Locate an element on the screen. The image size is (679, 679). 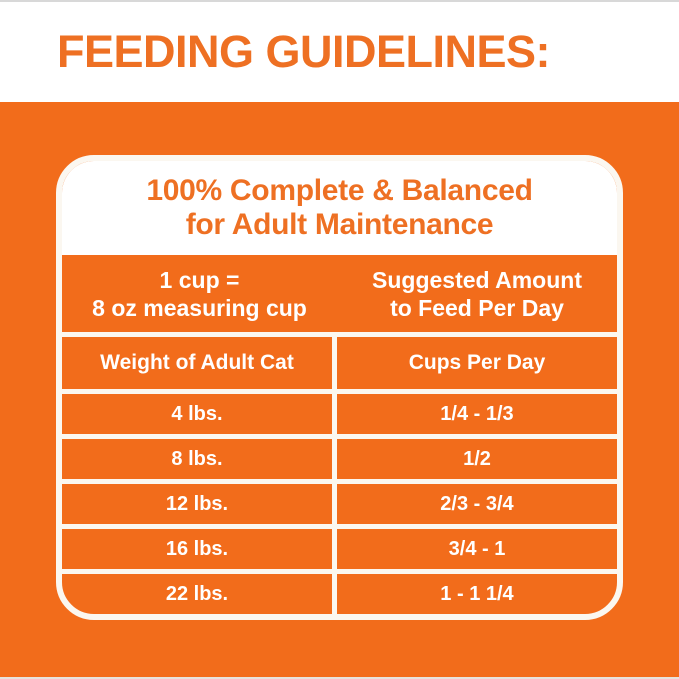
table-row: 22 lbs. 1 - 1 1/4 is located at coordinates (339, 594).